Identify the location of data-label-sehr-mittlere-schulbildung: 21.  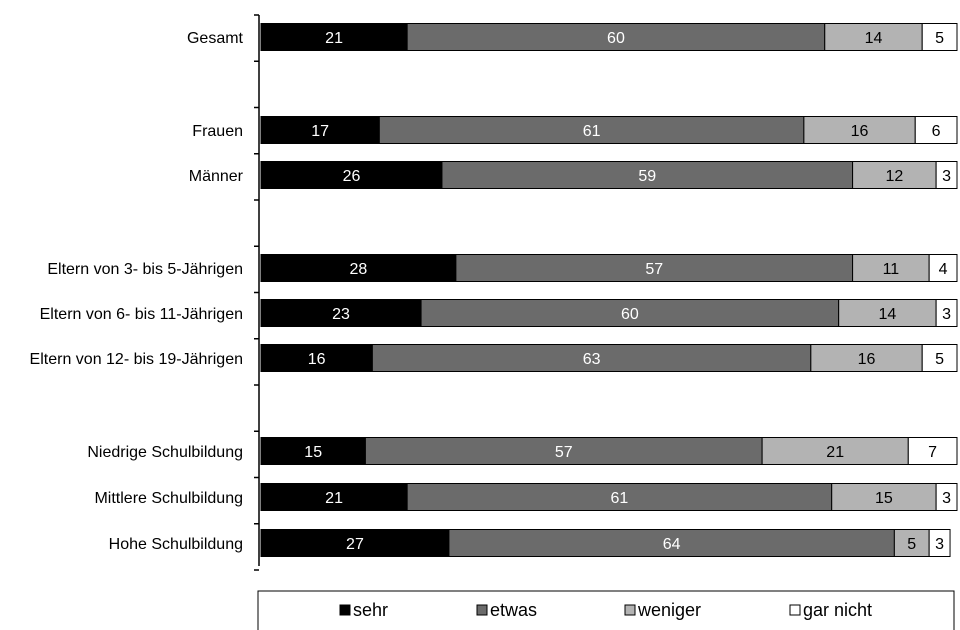
(334, 498).